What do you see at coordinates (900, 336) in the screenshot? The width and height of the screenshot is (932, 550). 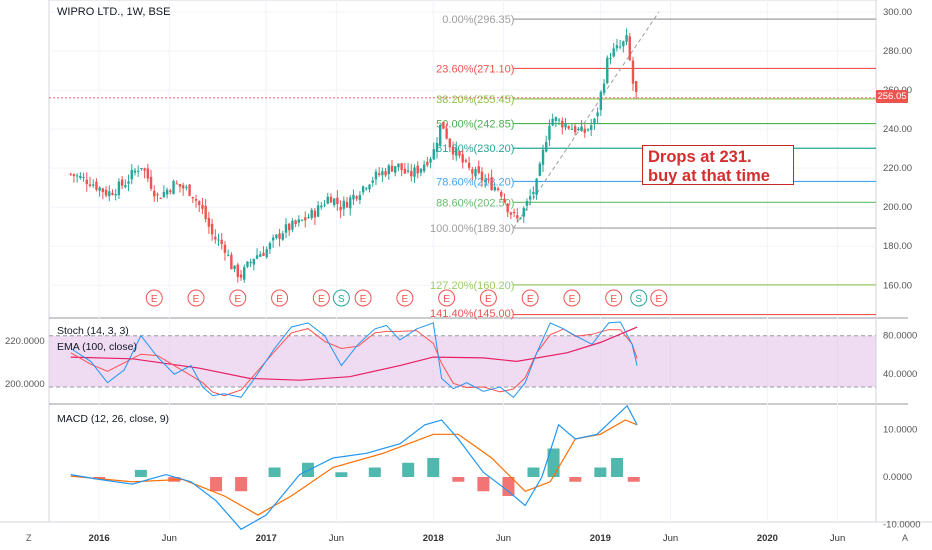 I see `stoch-right-tick: 80.0000` at bounding box center [900, 336].